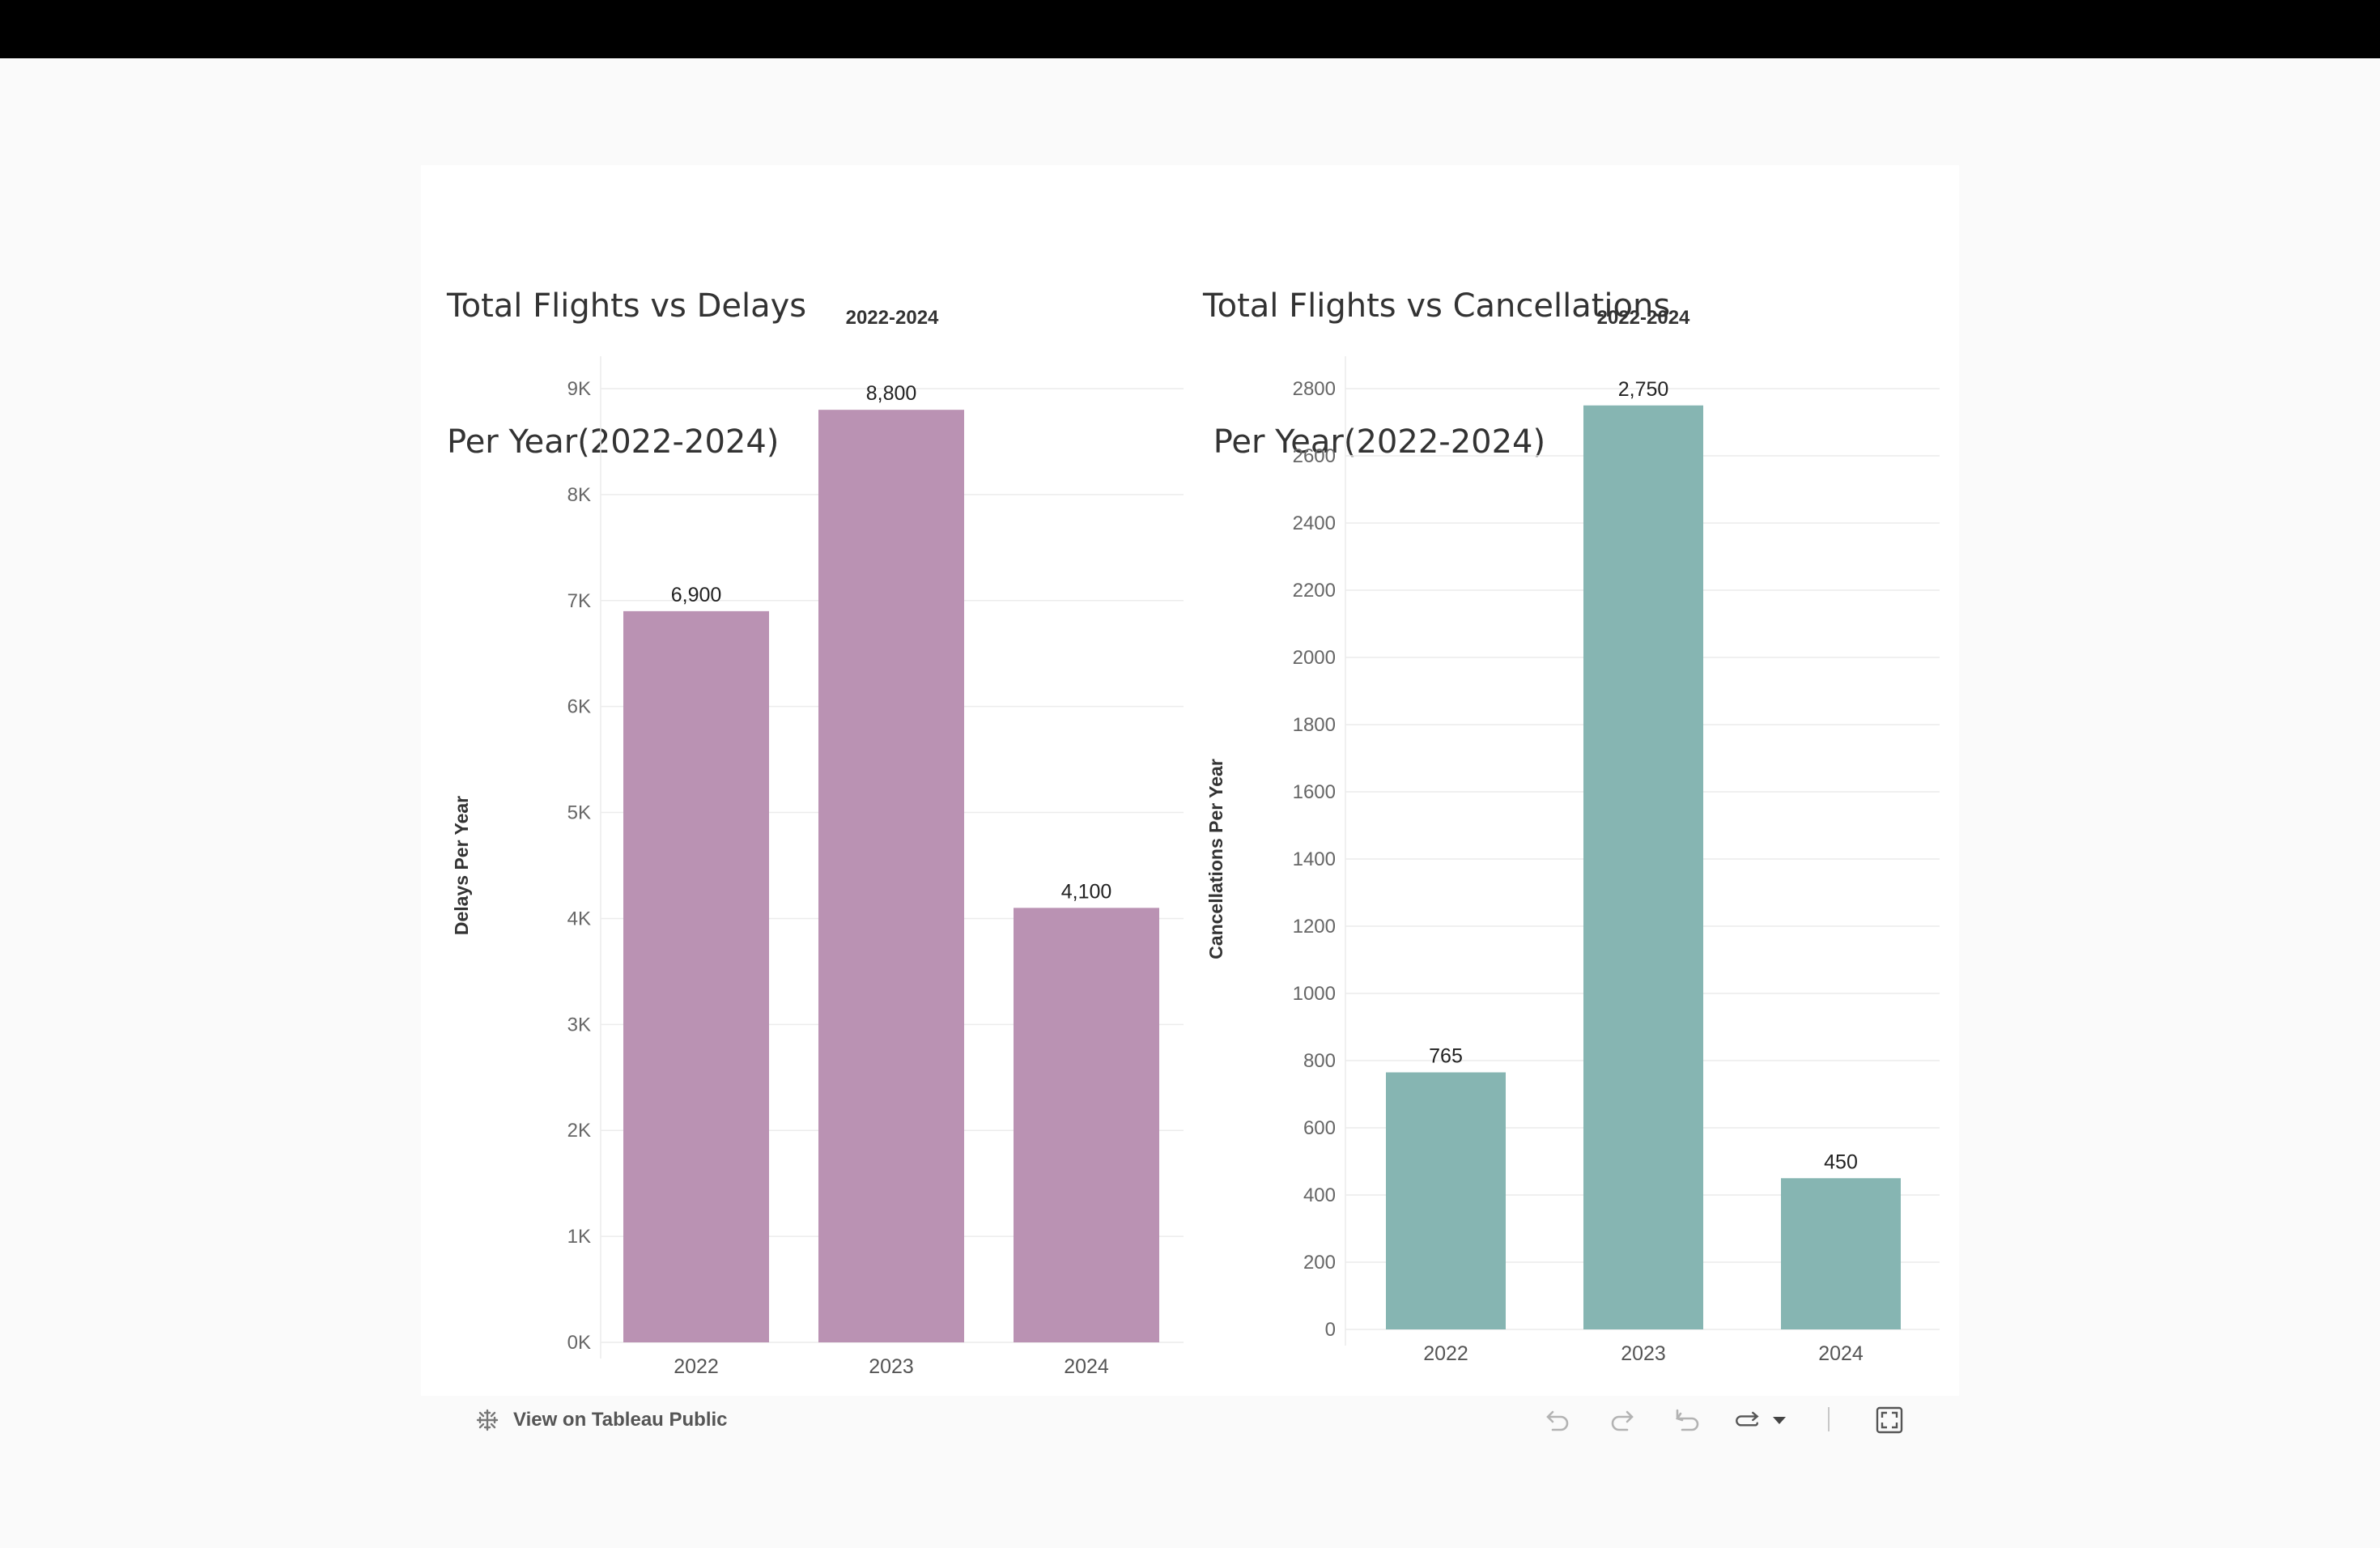 Image resolution: width=2380 pixels, height=1548 pixels. I want to click on delays-chart-title-line1: Total Flights vs Delays, so click(627, 306).